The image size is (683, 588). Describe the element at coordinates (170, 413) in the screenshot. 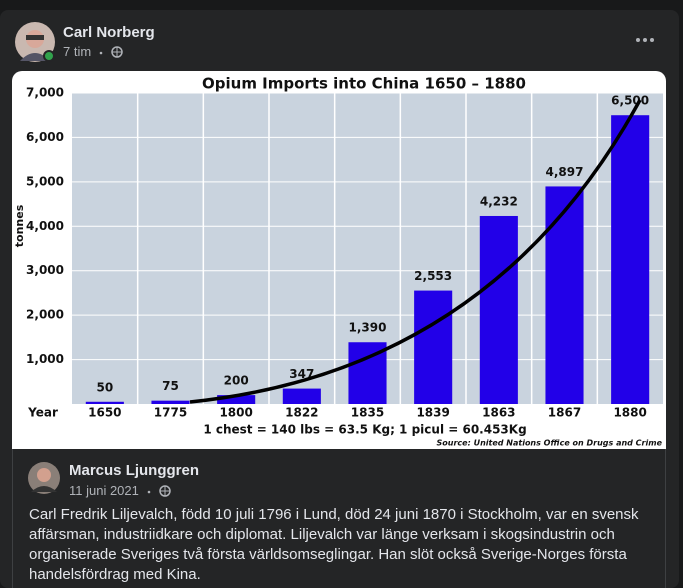

I see `x-tick-label: 1775` at that location.